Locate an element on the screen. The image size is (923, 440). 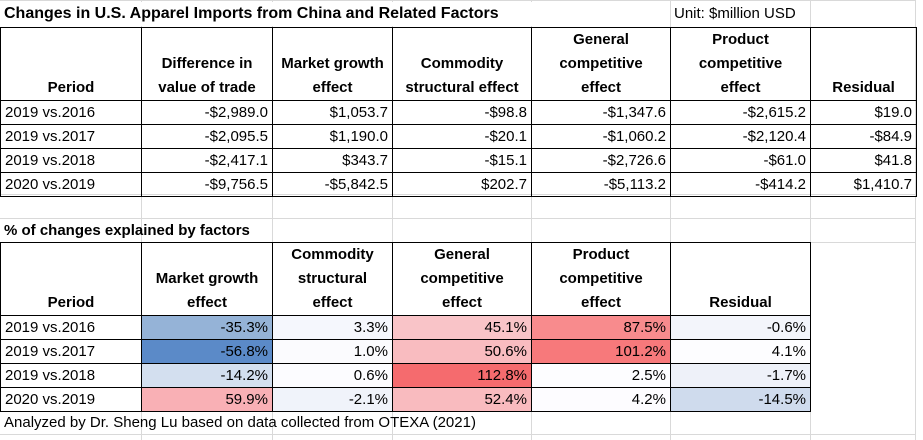
column-header-line: Market growth is located at coordinates (207, 278).